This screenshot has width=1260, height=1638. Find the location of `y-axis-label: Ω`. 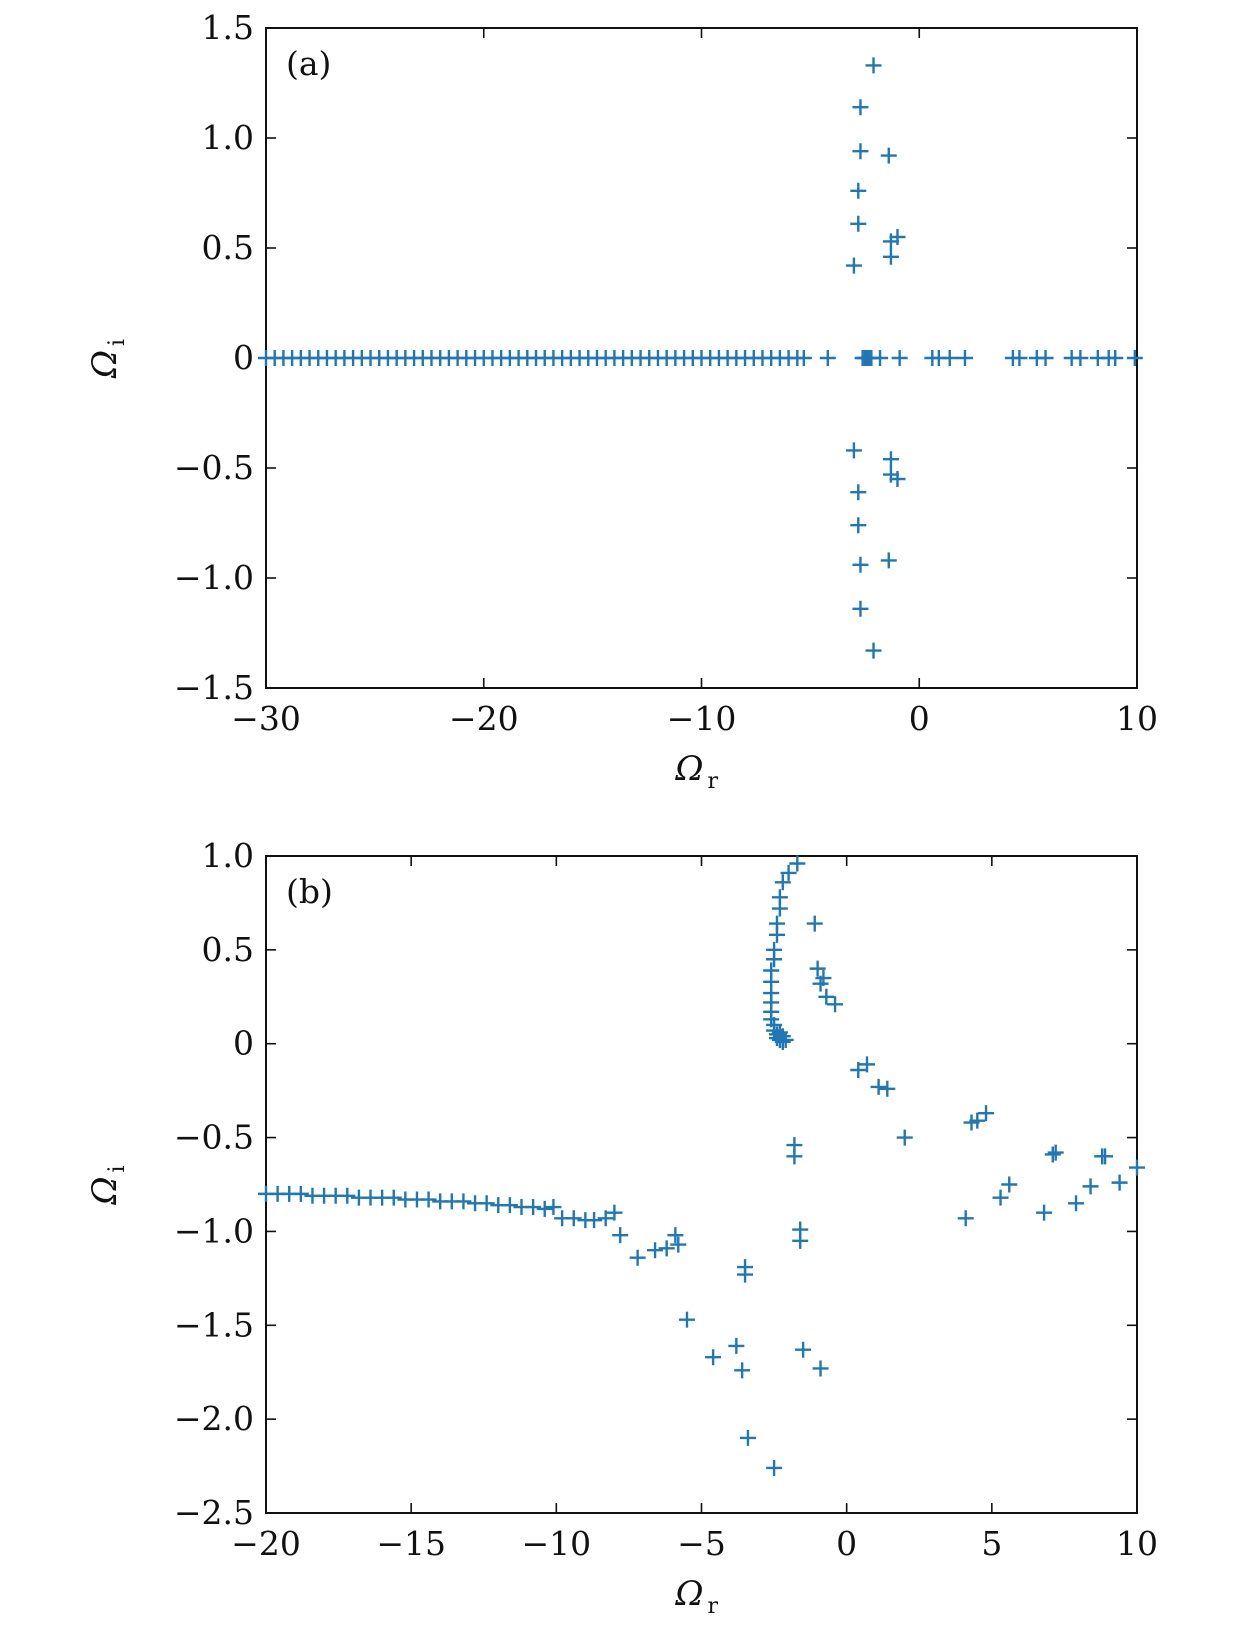

y-axis-label: Ω is located at coordinates (105, 1190).